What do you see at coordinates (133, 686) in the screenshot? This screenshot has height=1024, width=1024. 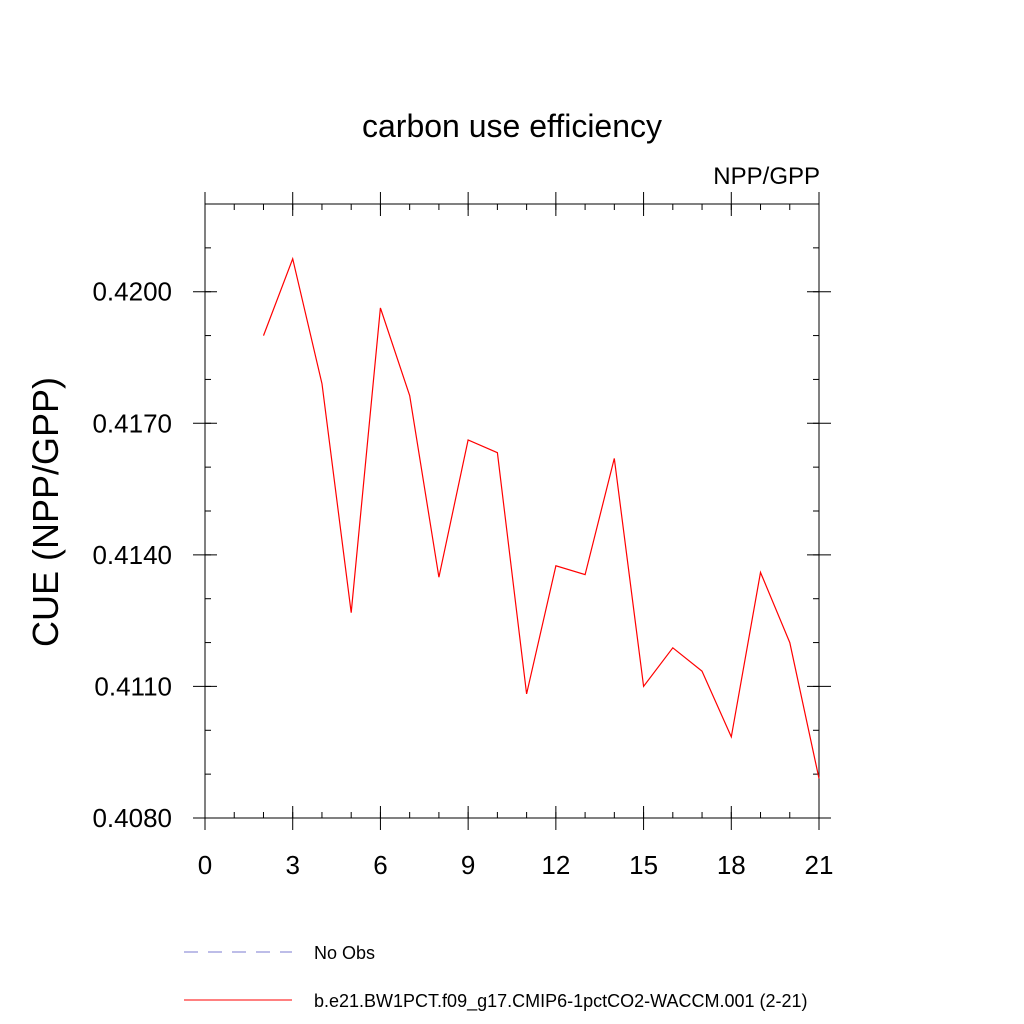 I see `y-tick-label: 0.4110` at bounding box center [133, 686].